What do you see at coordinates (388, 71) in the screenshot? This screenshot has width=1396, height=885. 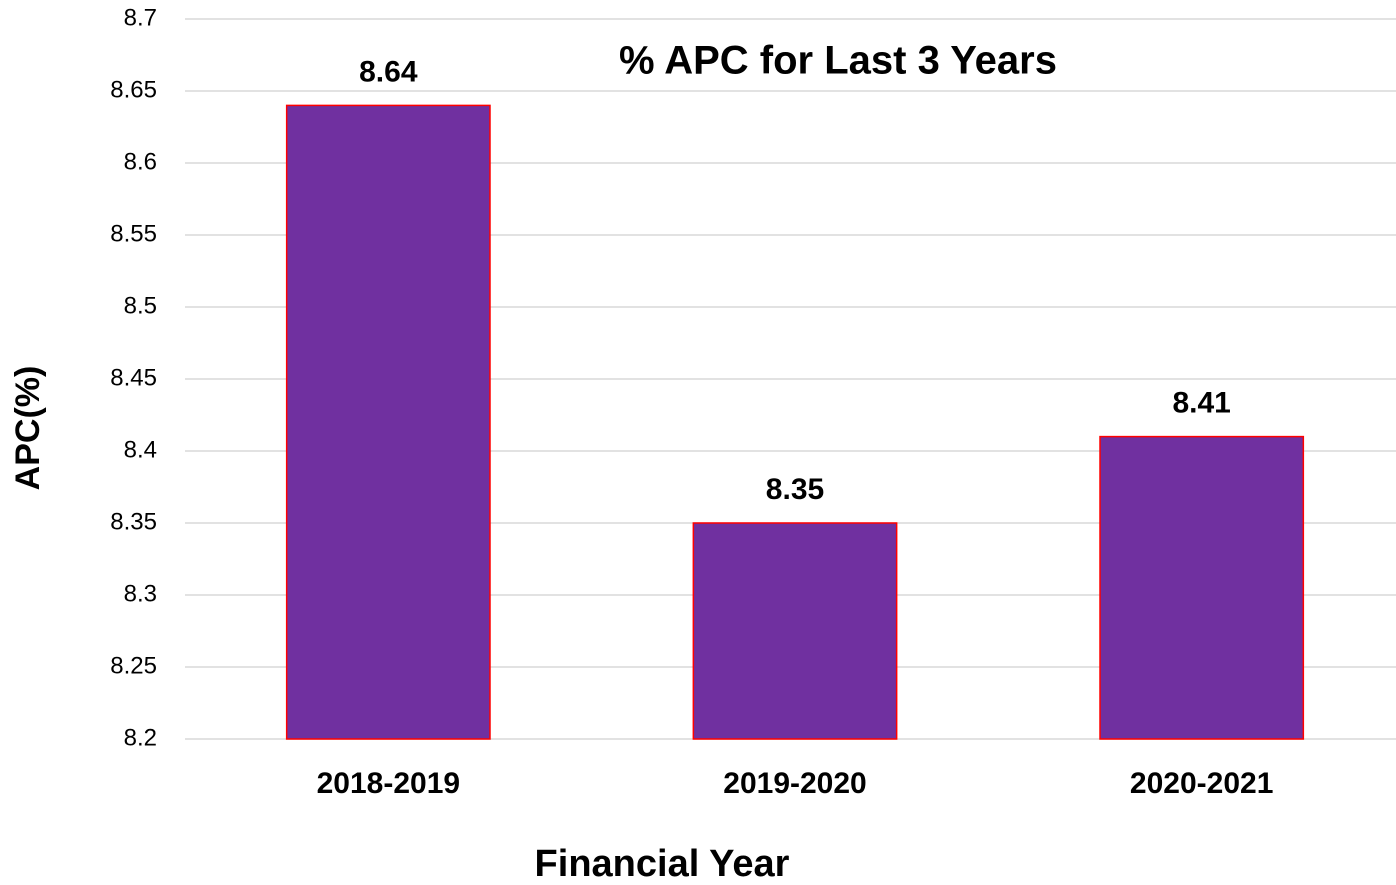 I see `data-label: 8.64` at bounding box center [388, 71].